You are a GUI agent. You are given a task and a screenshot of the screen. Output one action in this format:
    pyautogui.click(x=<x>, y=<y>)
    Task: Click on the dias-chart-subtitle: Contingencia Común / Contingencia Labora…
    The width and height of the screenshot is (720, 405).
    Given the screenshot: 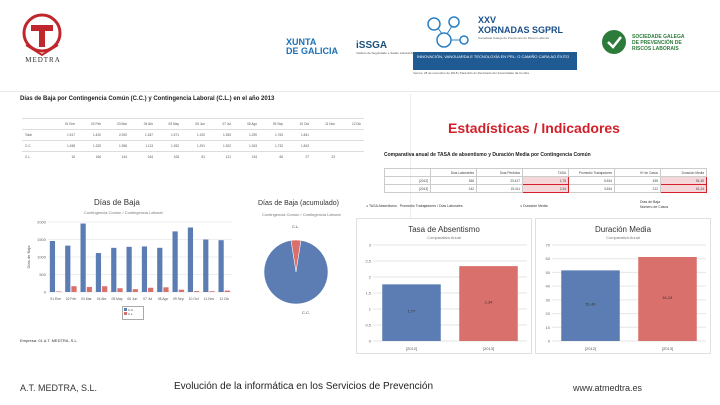 What is the action you would take?
    pyautogui.click(x=123, y=212)
    